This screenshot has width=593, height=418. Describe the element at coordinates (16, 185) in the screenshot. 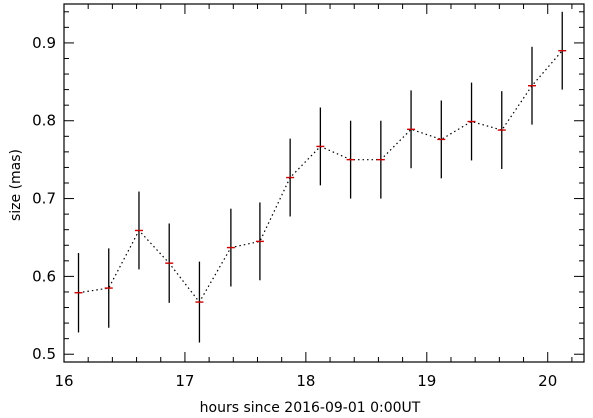

I see `y-axis-title: size (mas)` at that location.